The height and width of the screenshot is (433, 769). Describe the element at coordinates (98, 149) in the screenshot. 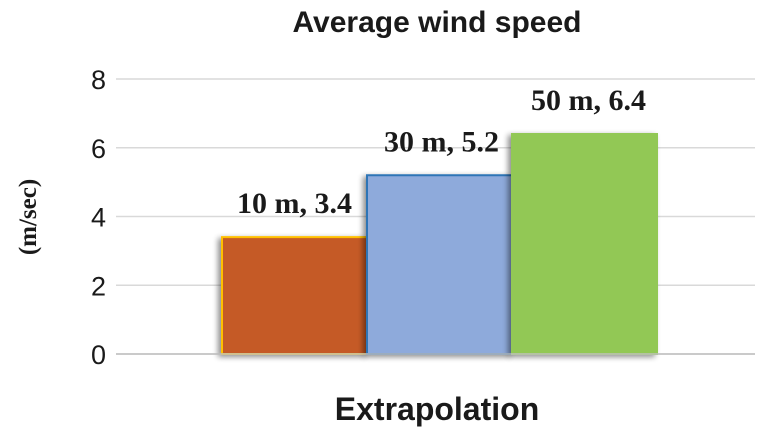

I see `y-tick-label: 6` at that location.